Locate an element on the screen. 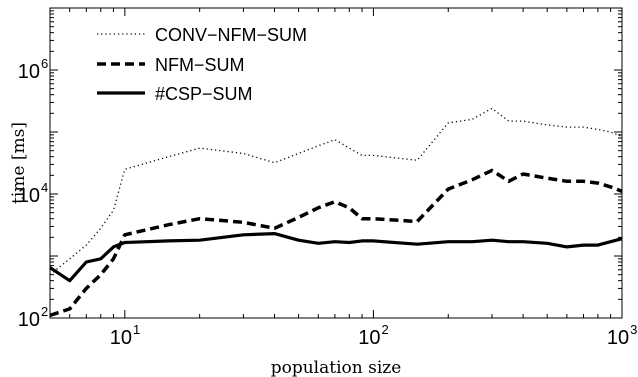 The image size is (638, 377). y-tick-label: 10 6 is located at coordinates (33, 69).